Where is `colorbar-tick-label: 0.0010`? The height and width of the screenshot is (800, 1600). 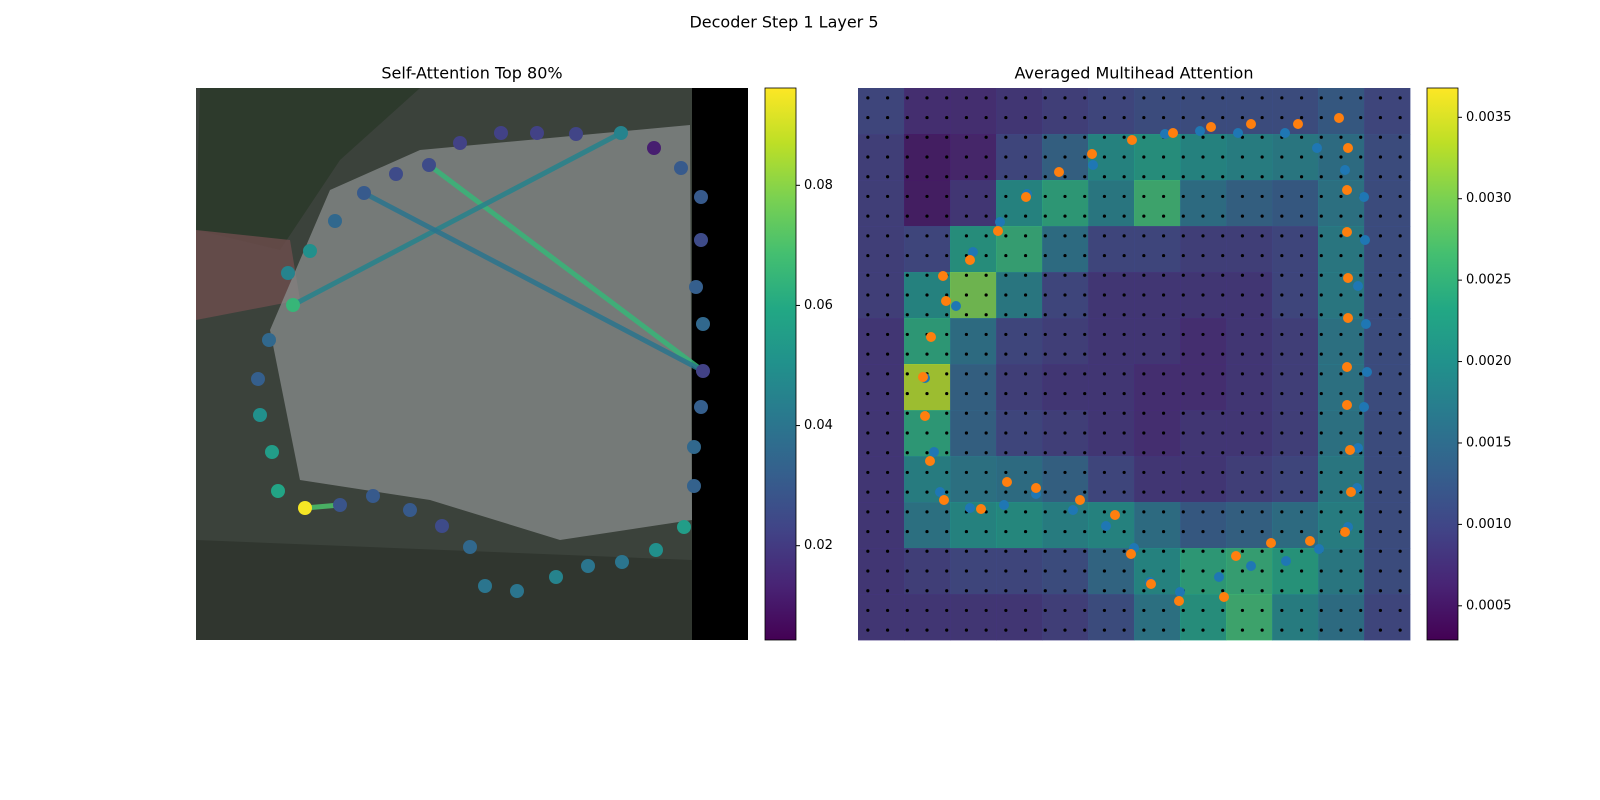
colorbar-tick-label: 0.0010 is located at coordinates (1489, 524).